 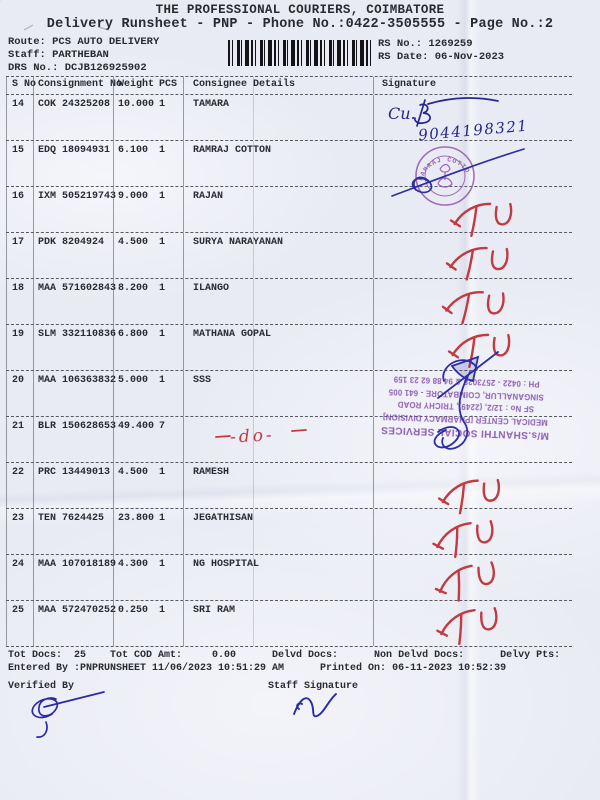 What do you see at coordinates (278, 301) in the screenshot?
I see `cell-consignee: ILANGO` at bounding box center [278, 301].